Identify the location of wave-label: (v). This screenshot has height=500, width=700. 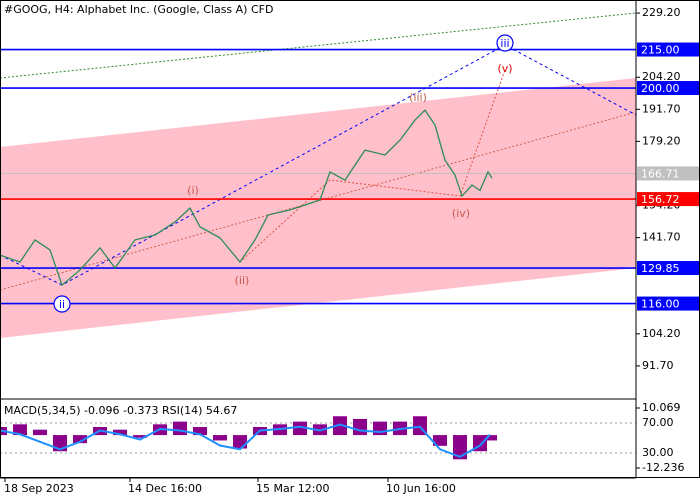
(504, 68).